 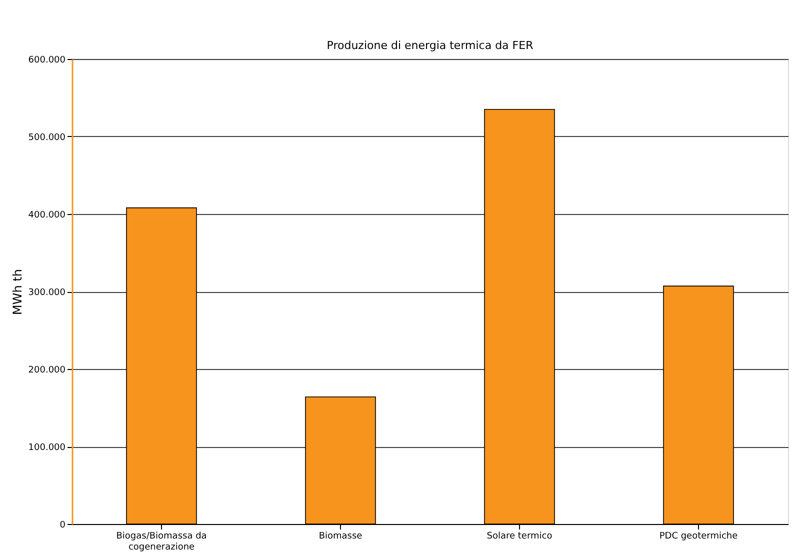 I want to click on y-tick-label: 0, so click(x=63, y=525).